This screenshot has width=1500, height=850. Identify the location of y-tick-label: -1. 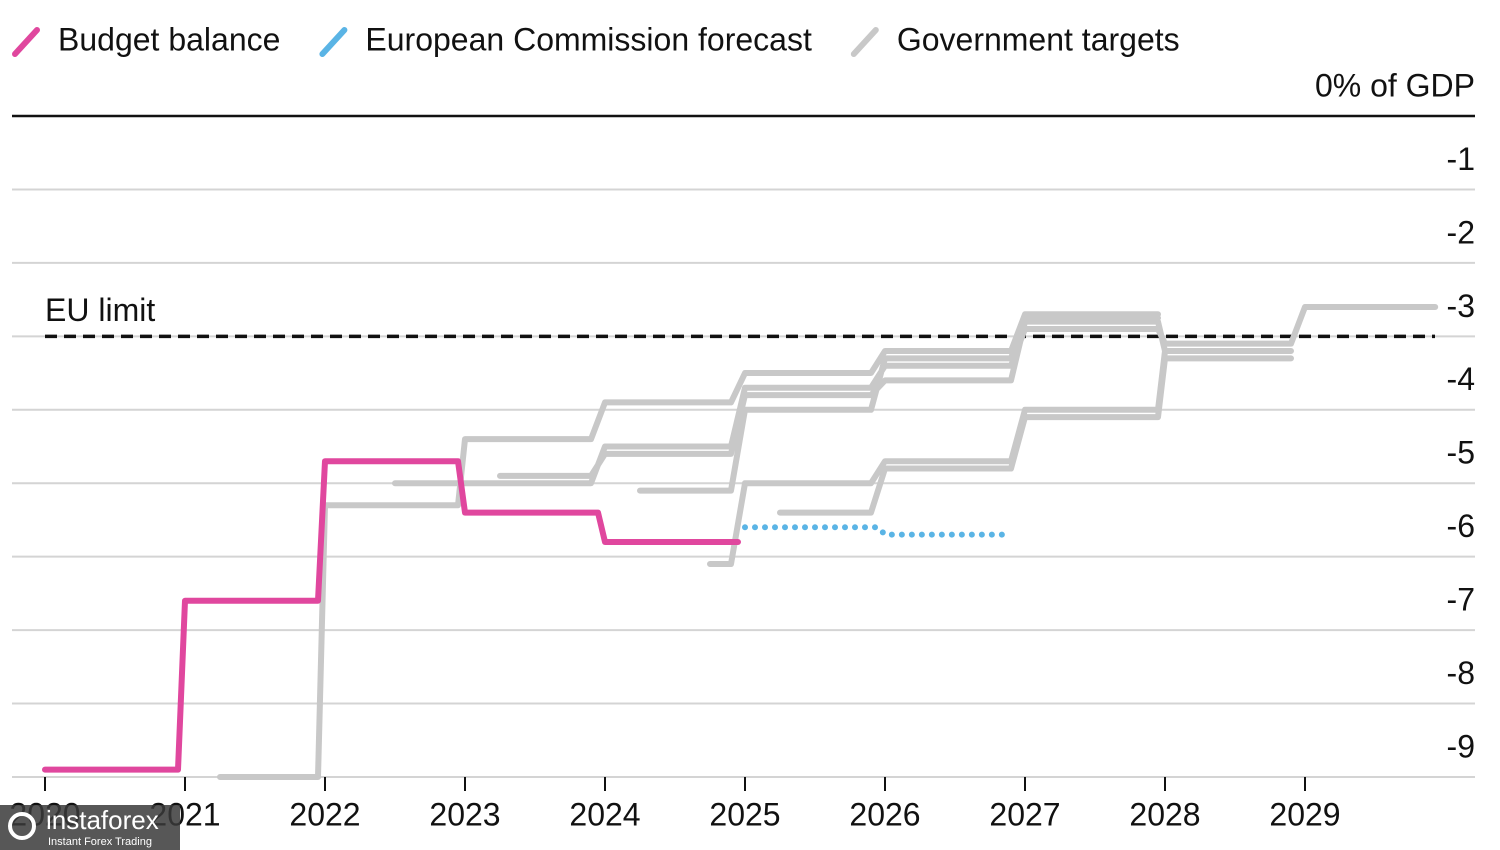
(1461, 159).